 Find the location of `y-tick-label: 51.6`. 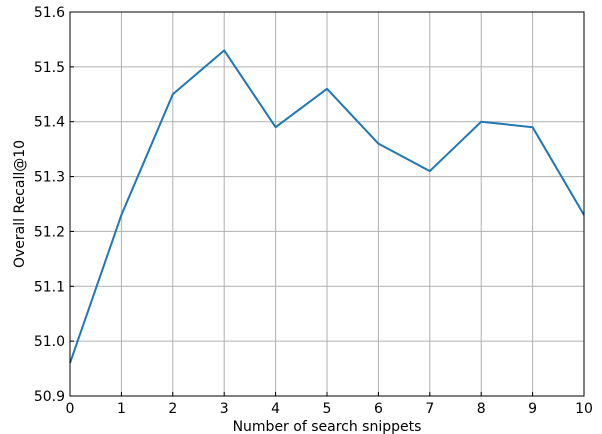

y-tick-label: 51.6 is located at coordinates (49, 13).